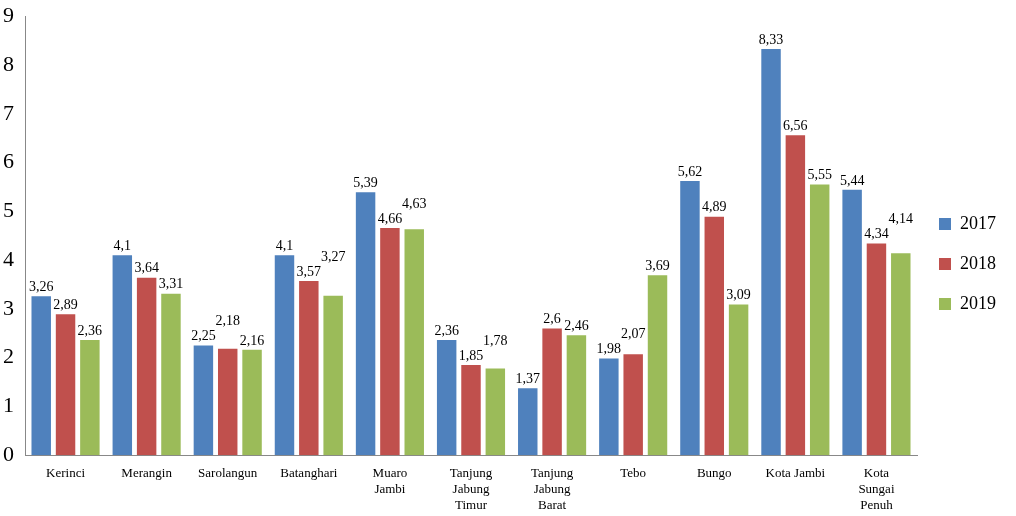  I want to click on data-label: 1,98, so click(609, 349).